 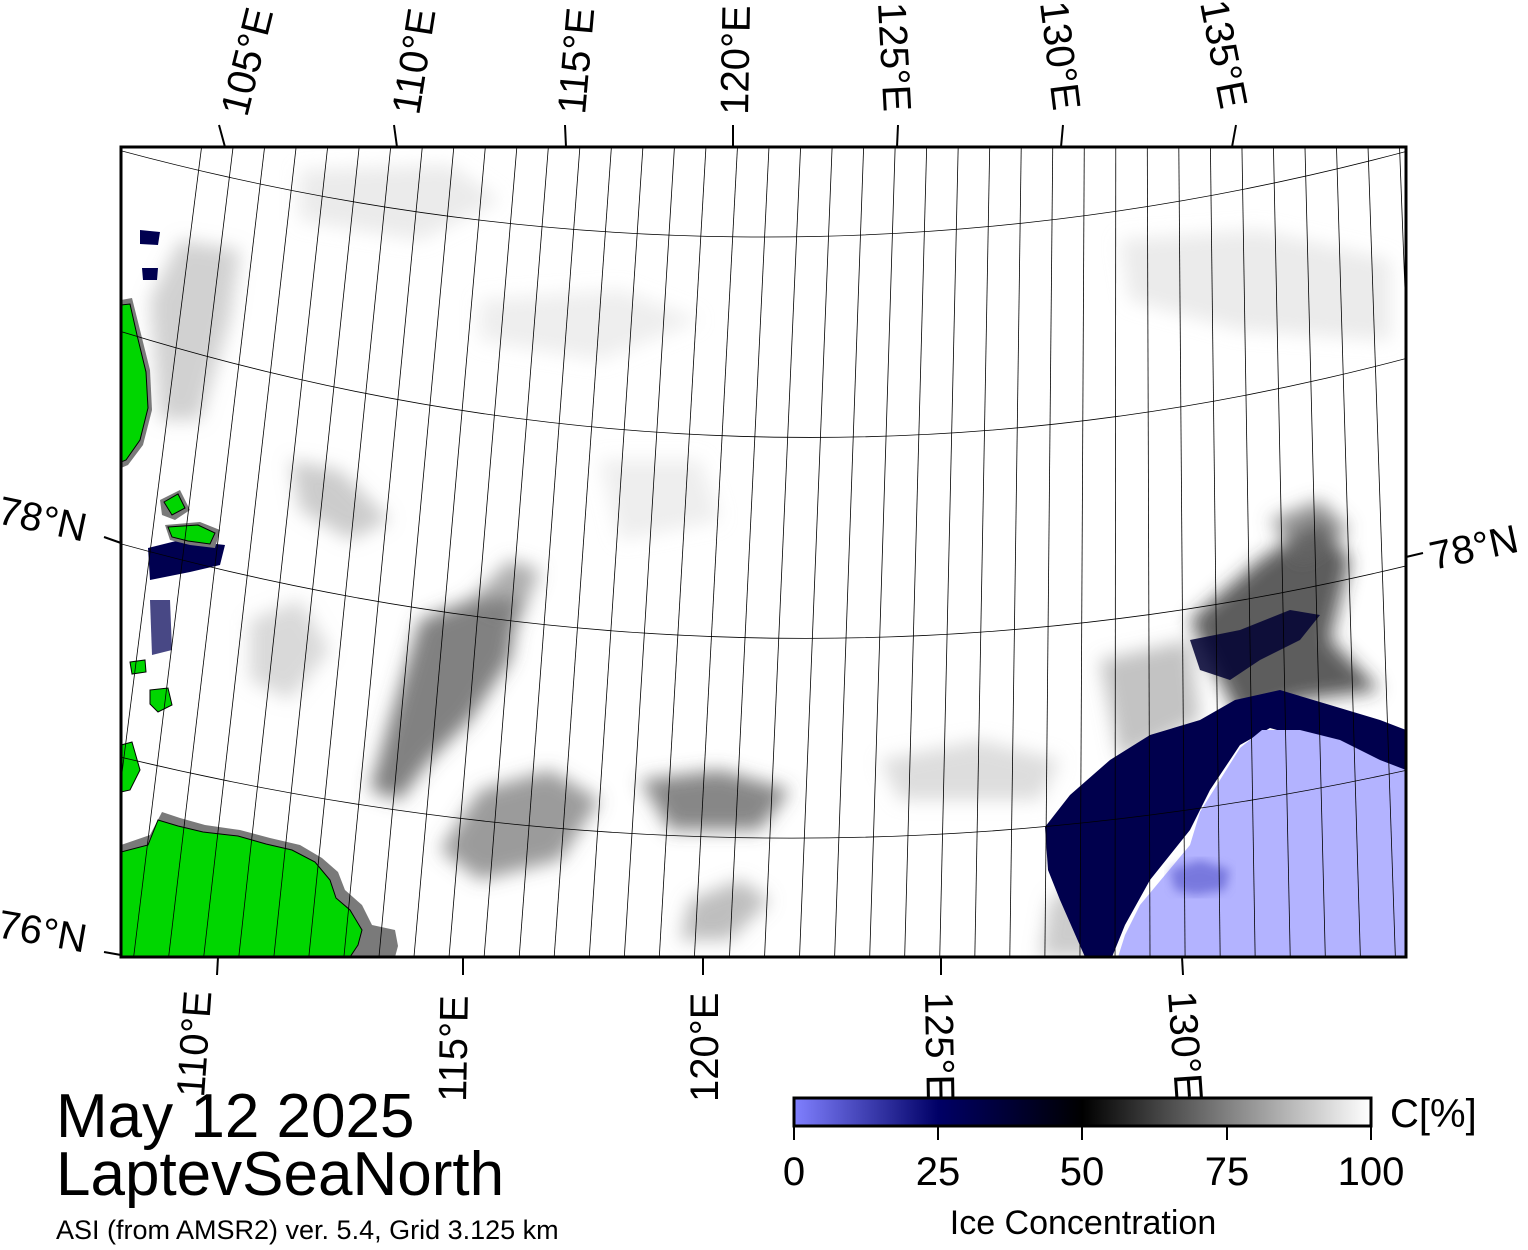 I want to click on land, so click(x=259, y=627).